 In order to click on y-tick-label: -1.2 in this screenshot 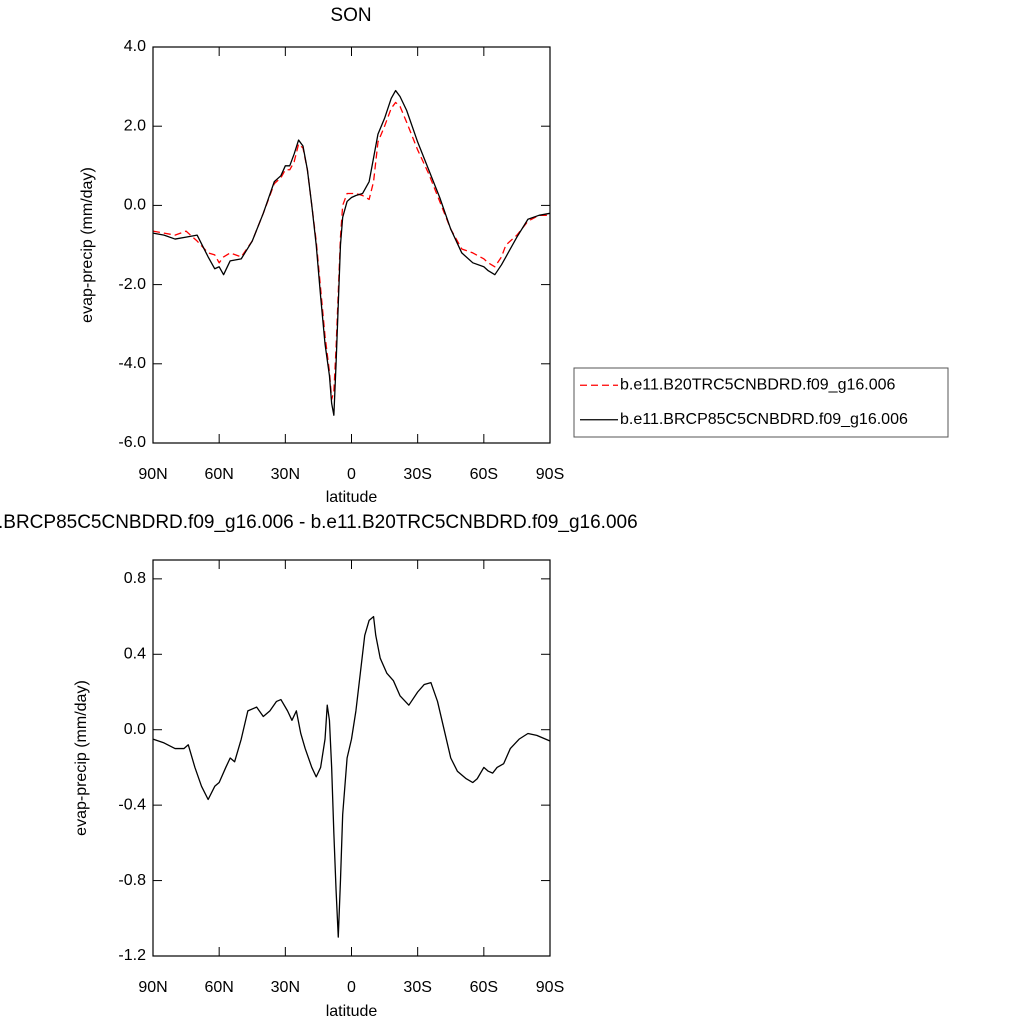, I will do `click(132, 955)`.